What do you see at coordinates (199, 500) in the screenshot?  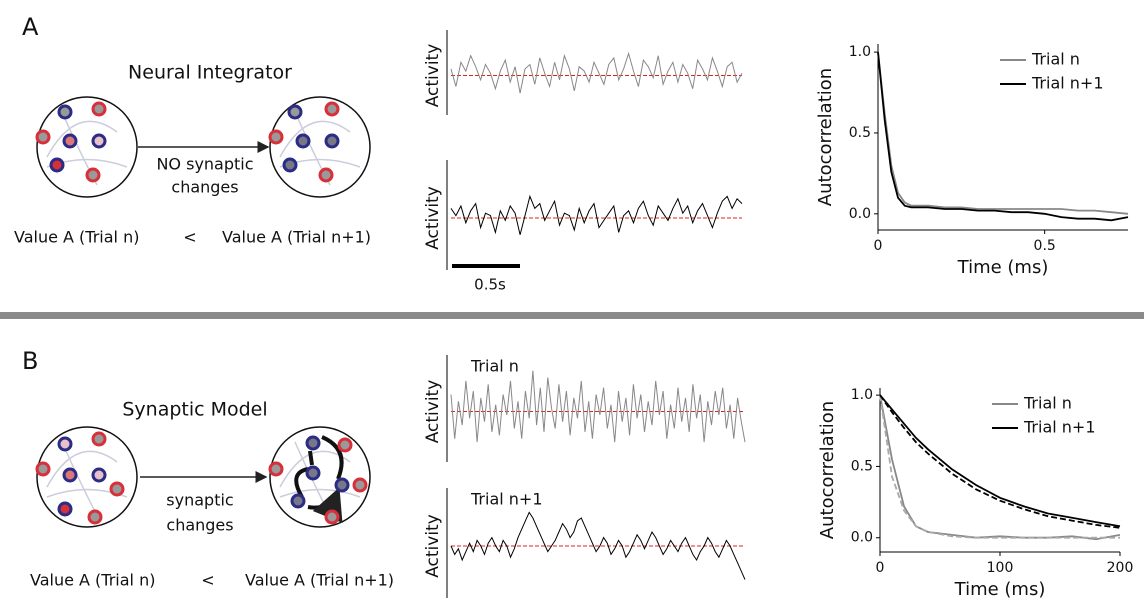 I see `arrow-text: synaptic` at bounding box center [199, 500].